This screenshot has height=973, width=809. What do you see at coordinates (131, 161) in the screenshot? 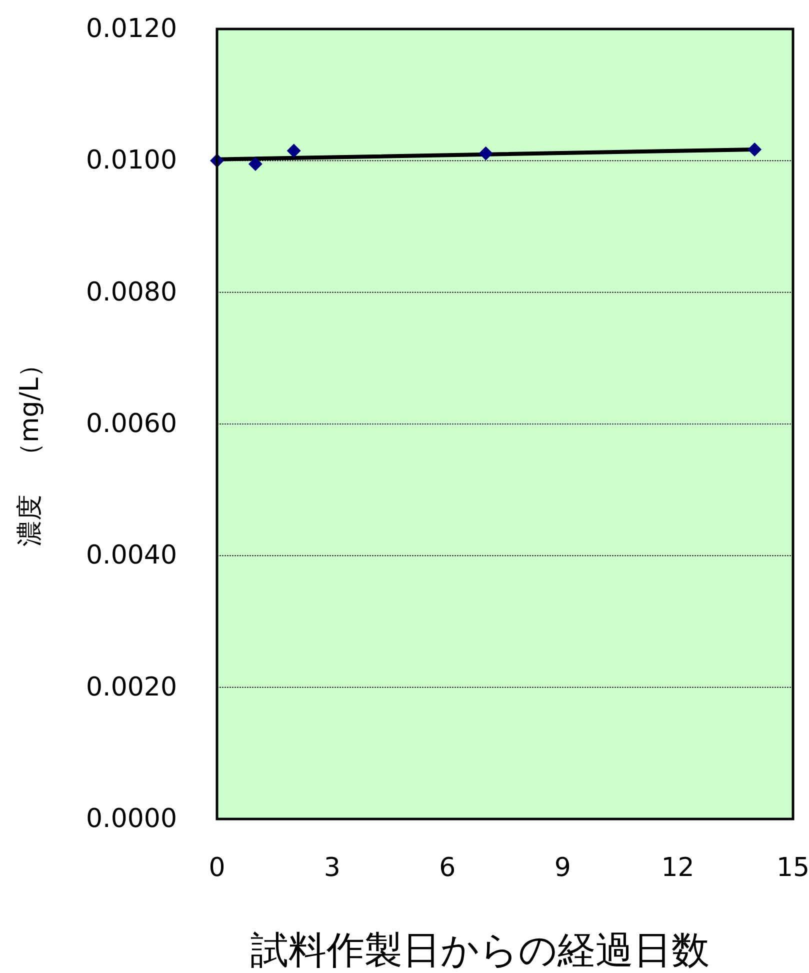
I see `y-tick-label: 0.0100` at bounding box center [131, 161].